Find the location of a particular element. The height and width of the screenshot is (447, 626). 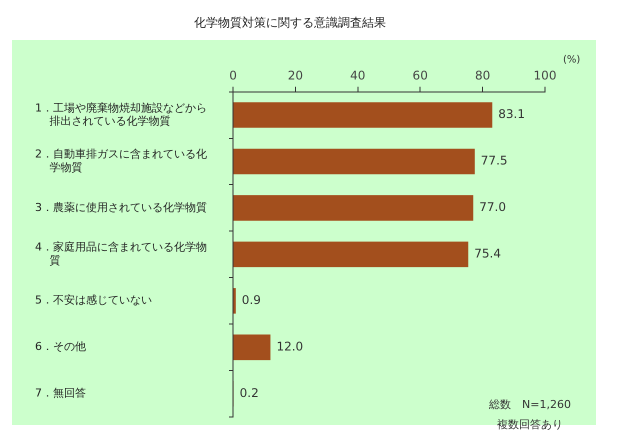

data-label: 77.5 is located at coordinates (494, 161).